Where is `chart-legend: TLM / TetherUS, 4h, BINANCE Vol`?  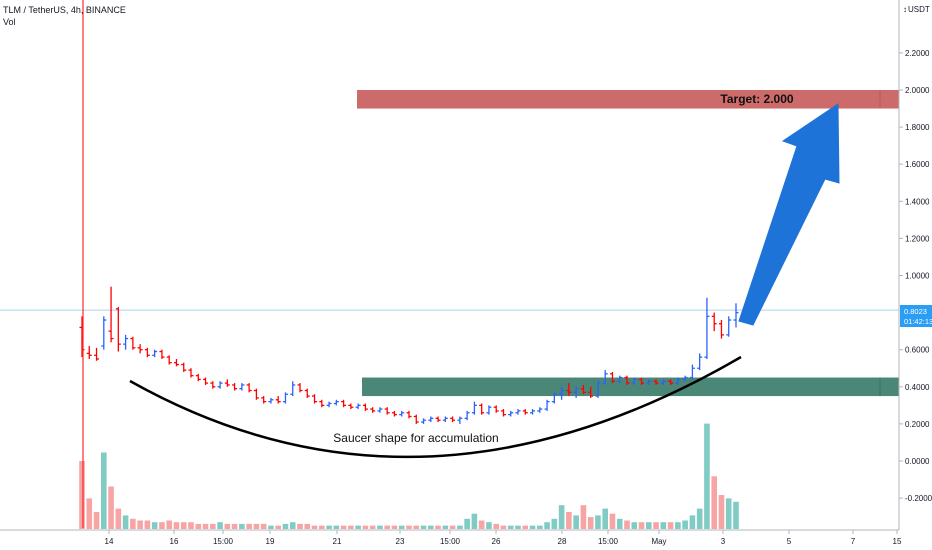 chart-legend: TLM / TetherUS, 4h, BINANCE Vol is located at coordinates (64, 16).